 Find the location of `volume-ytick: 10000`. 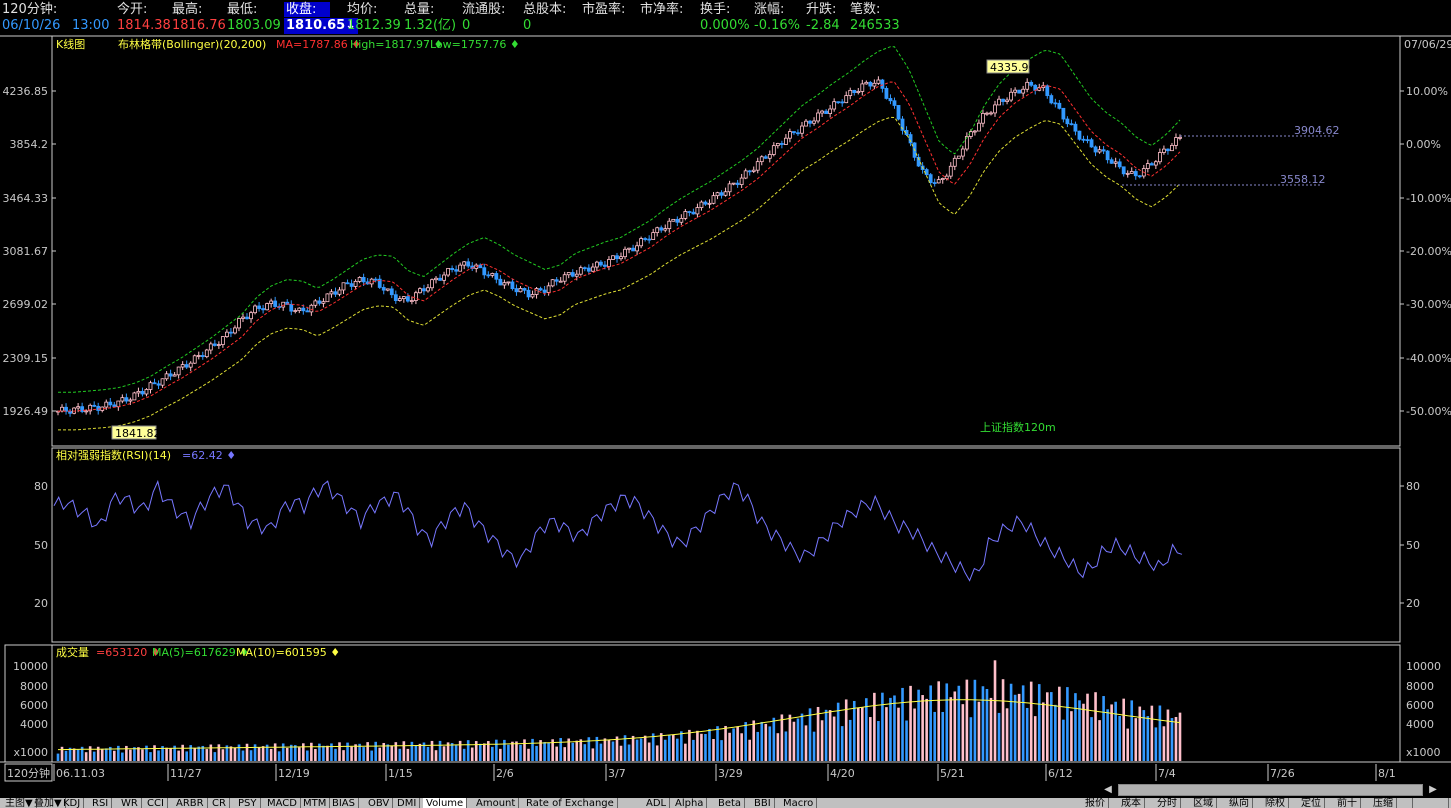

volume-ytick: 10000 is located at coordinates (30, 666).